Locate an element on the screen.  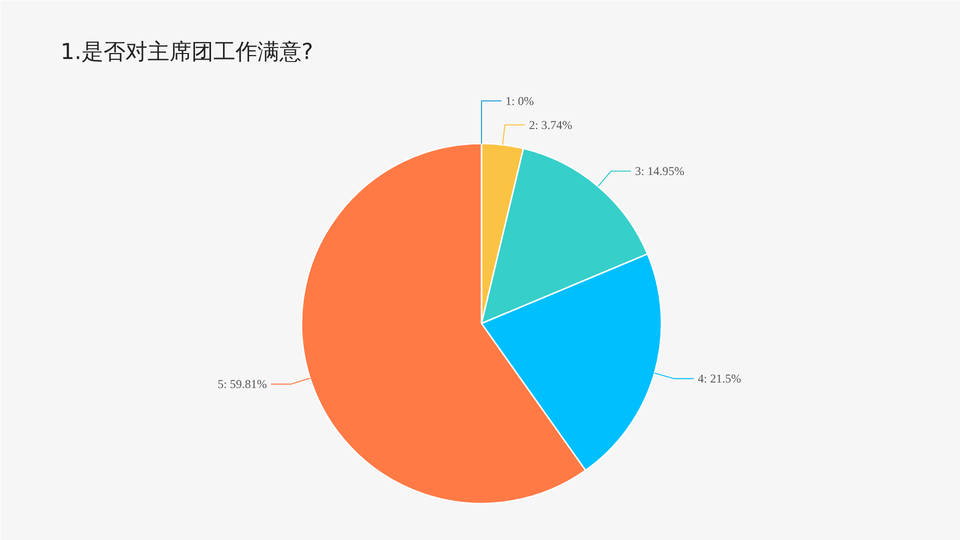
slice-label: 4 is located at coordinates (701, 379).